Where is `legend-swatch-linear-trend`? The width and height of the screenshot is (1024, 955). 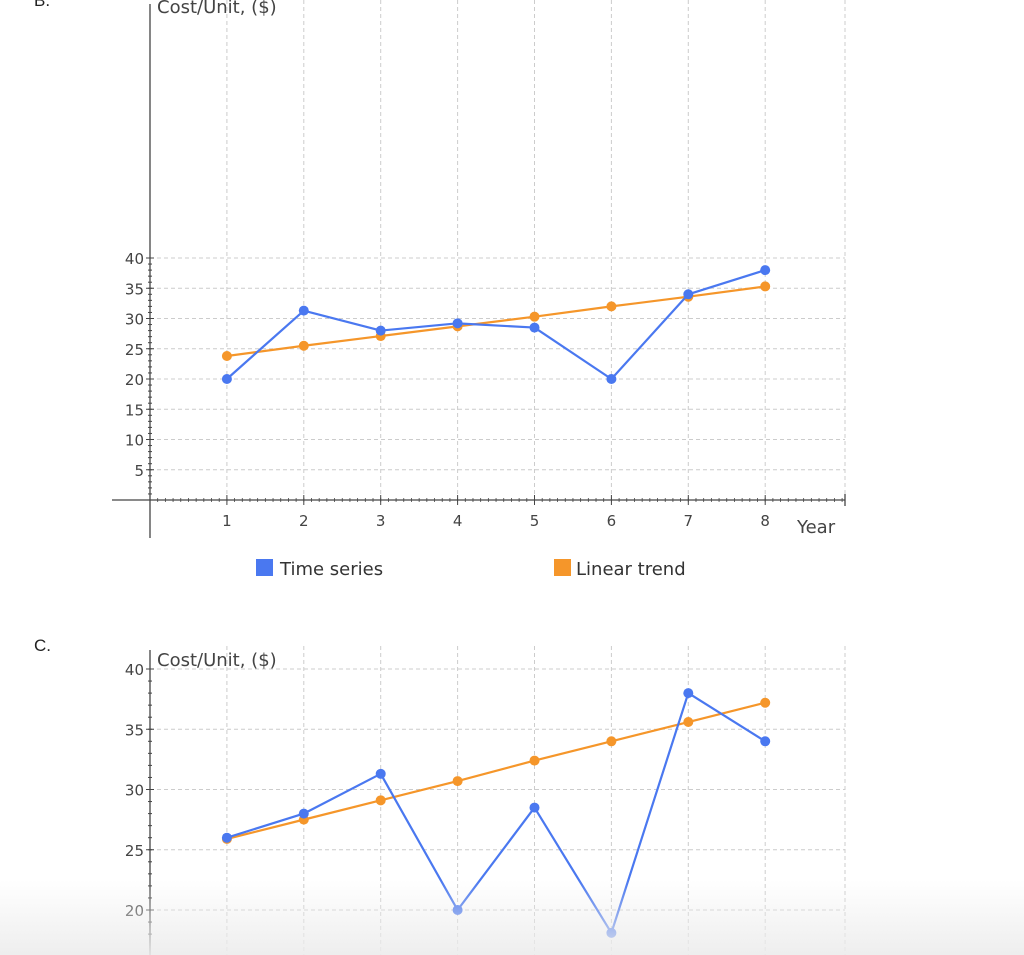 legend-swatch-linear-trend is located at coordinates (562, 567).